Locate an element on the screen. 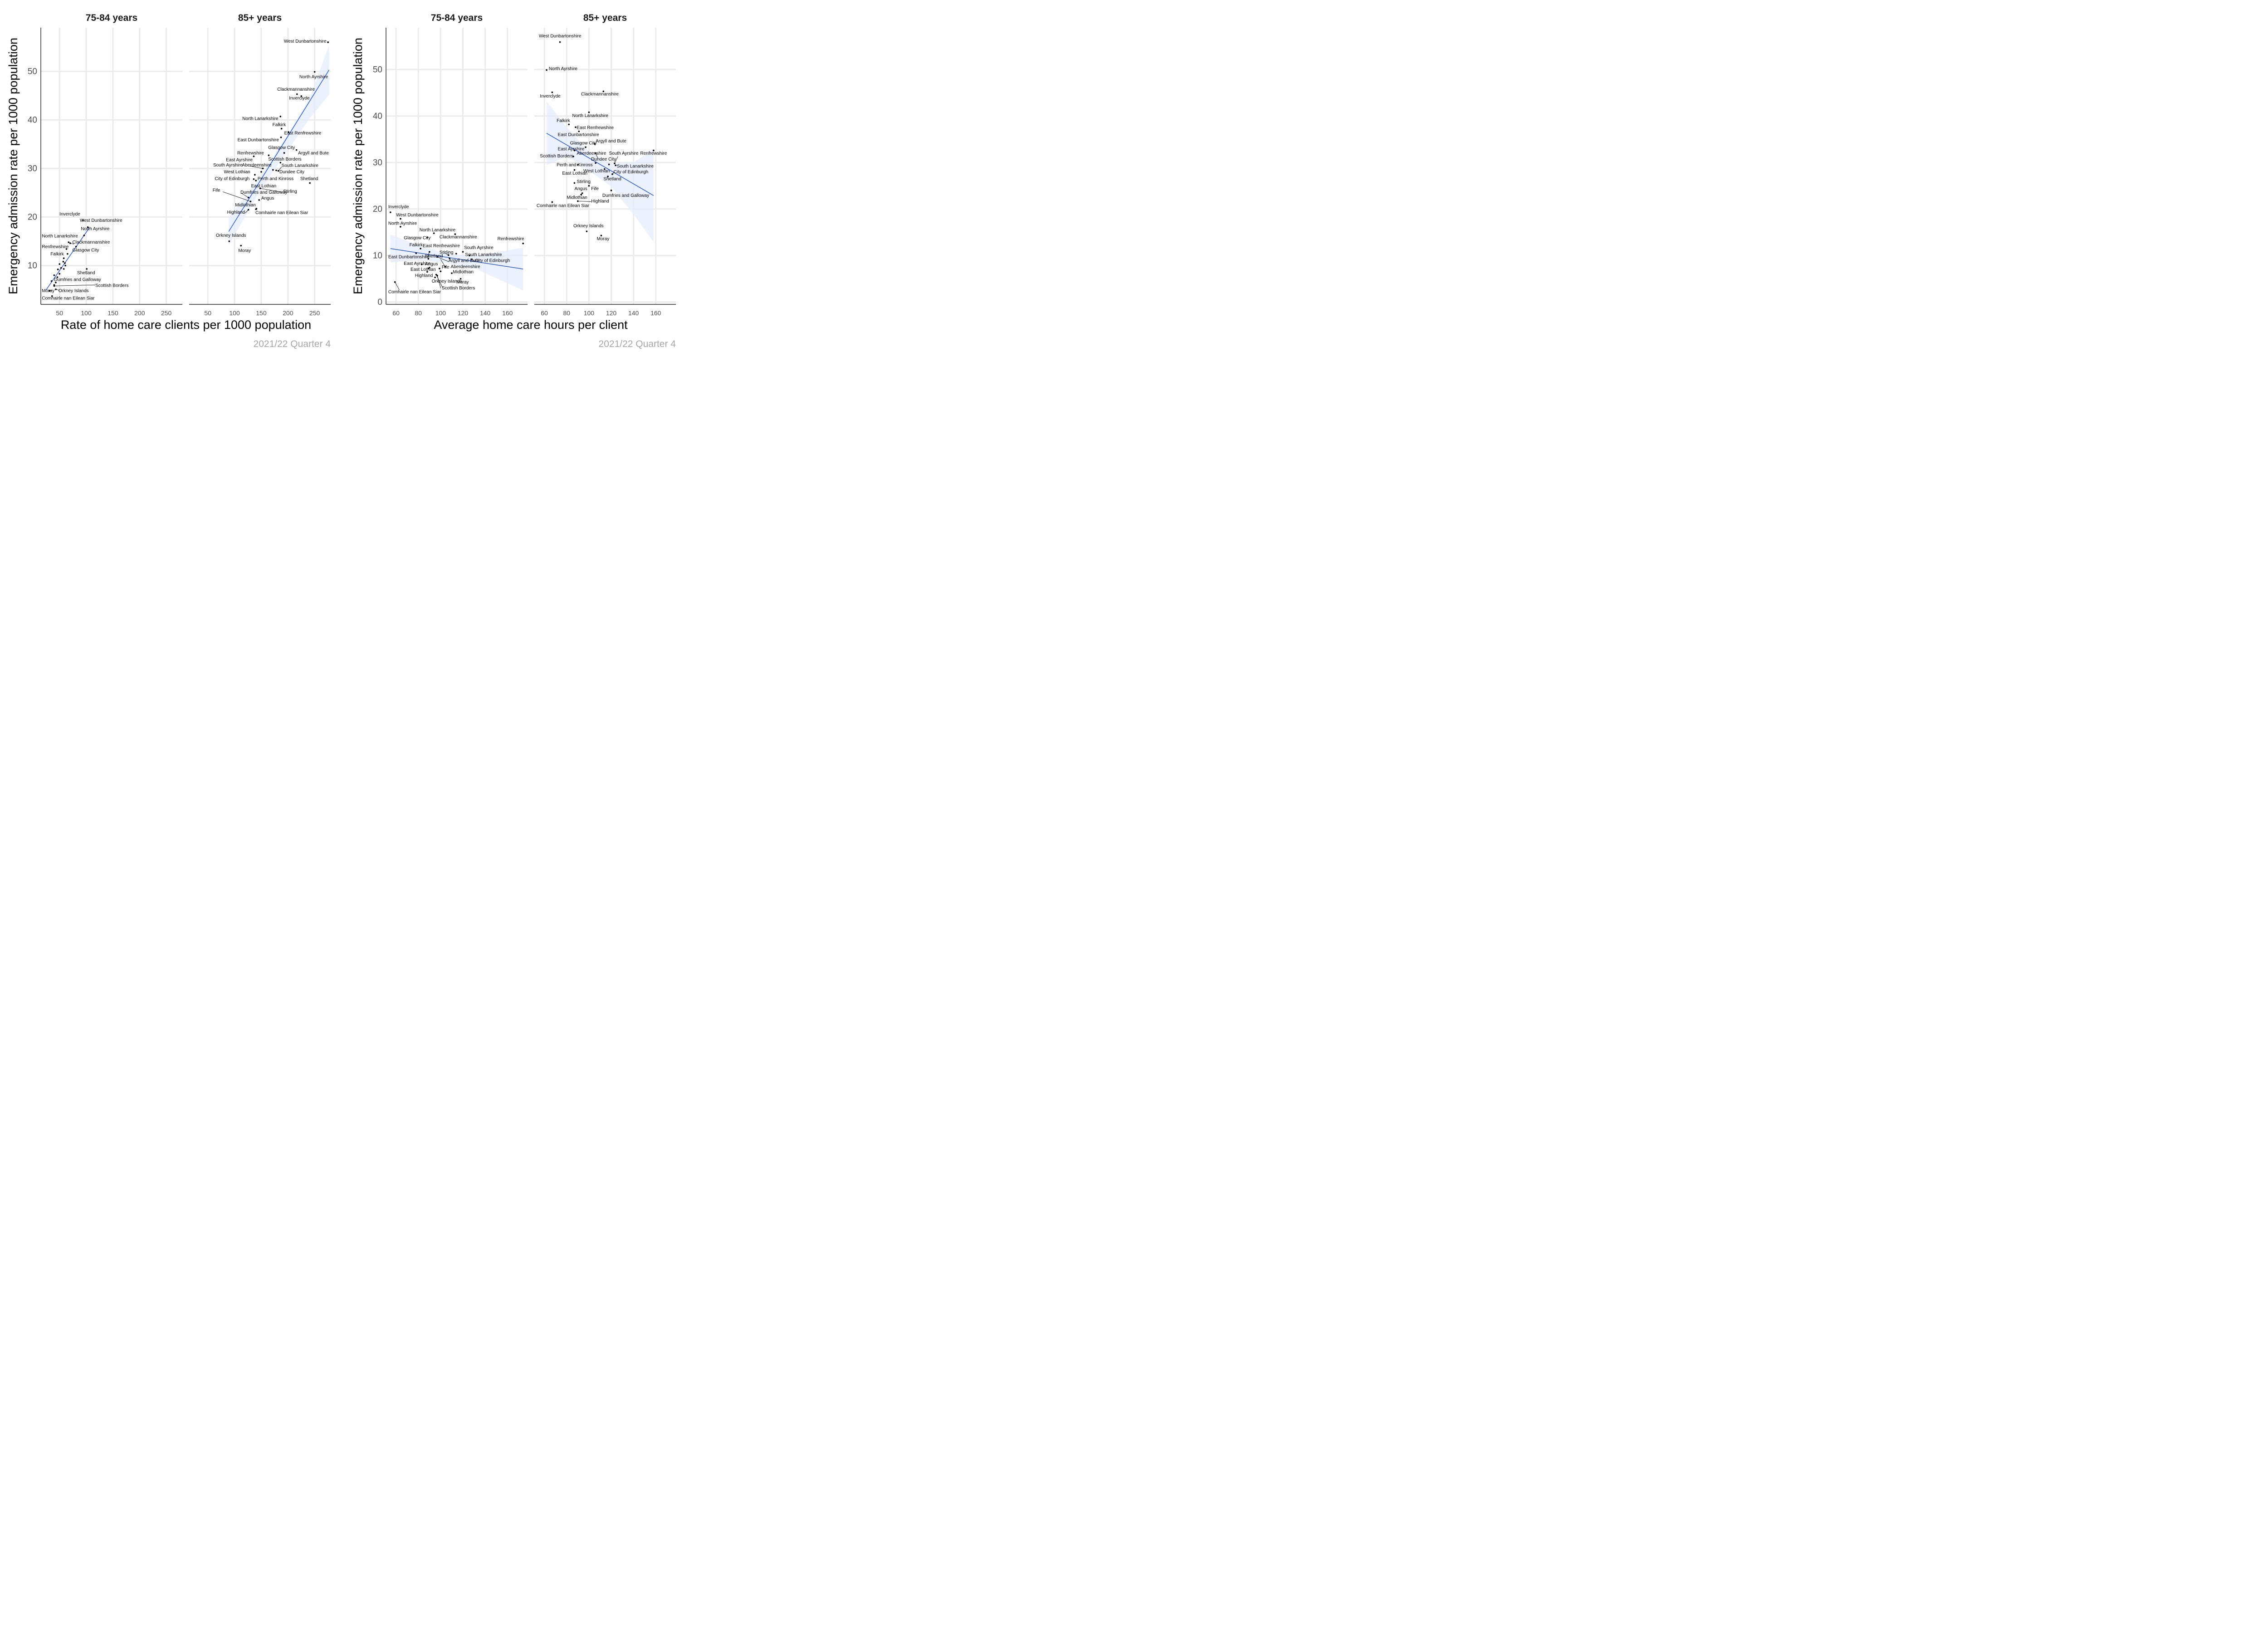 Image resolution: width=2268 pixels, height=1633 pixels. chart2-facet1-label-north-ayrshire: North Ayrshire is located at coordinates (402, 223).